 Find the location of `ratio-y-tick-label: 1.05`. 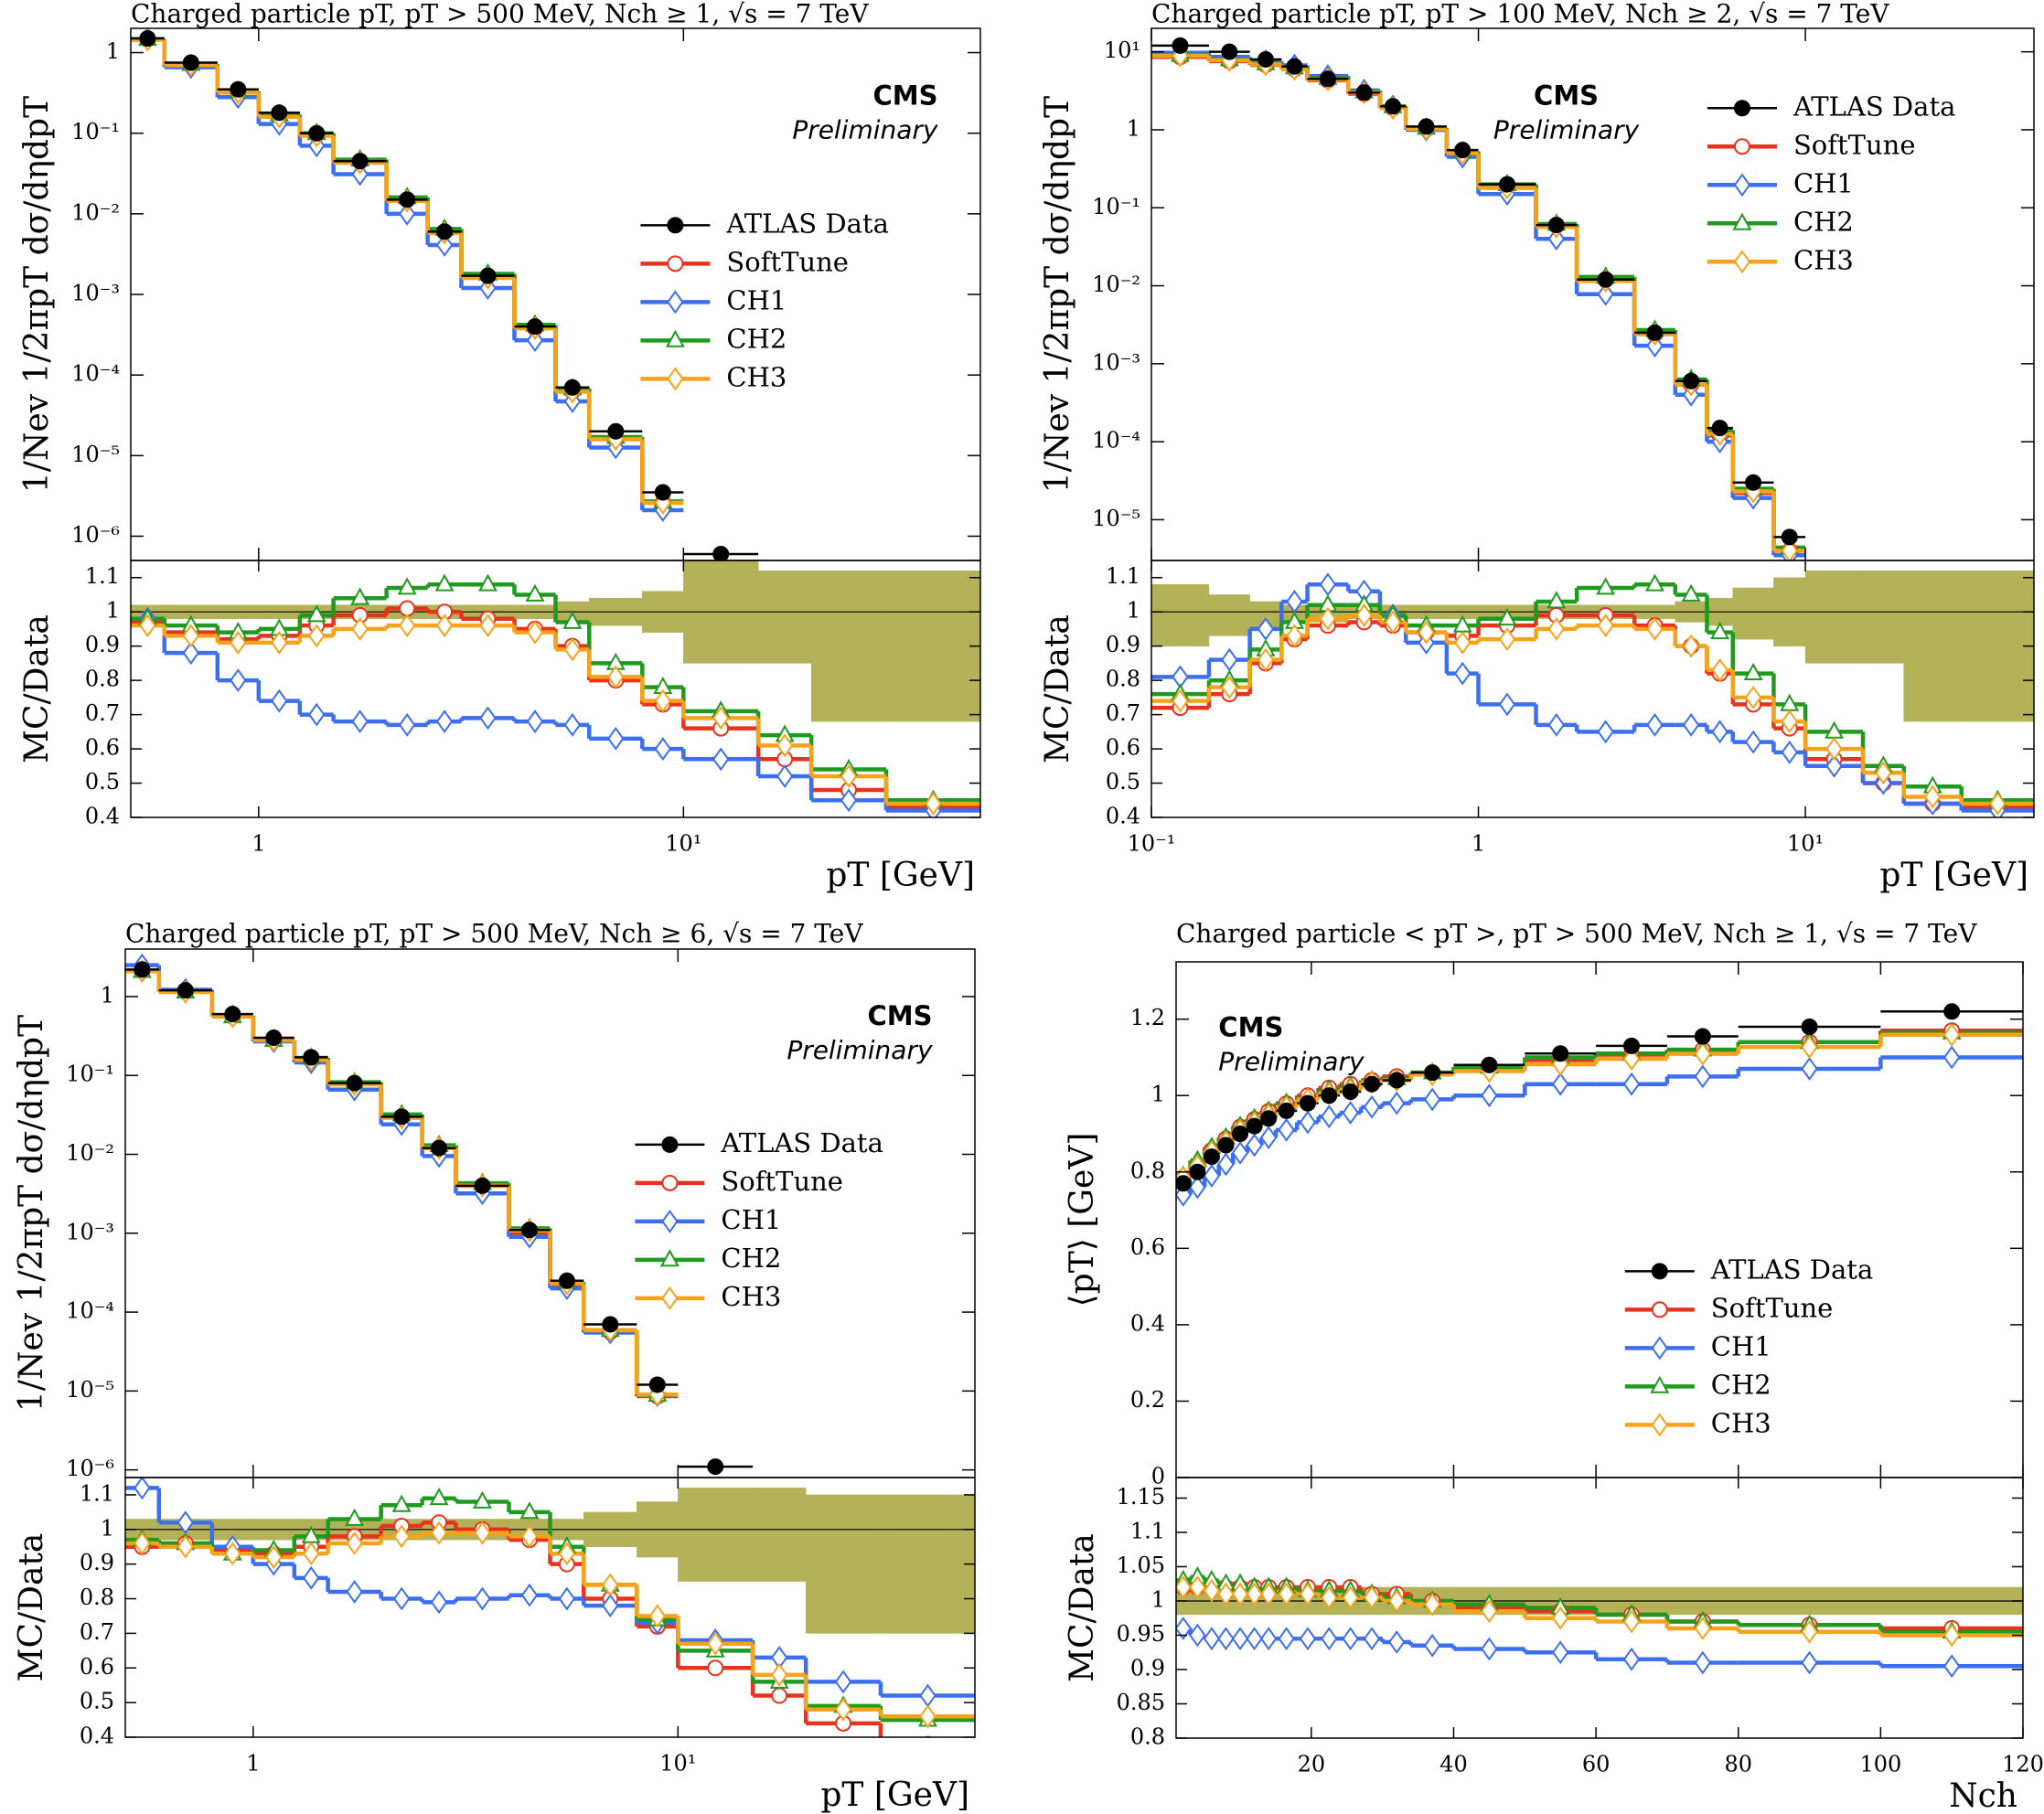

ratio-y-tick-label: 1.05 is located at coordinates (1141, 1565).